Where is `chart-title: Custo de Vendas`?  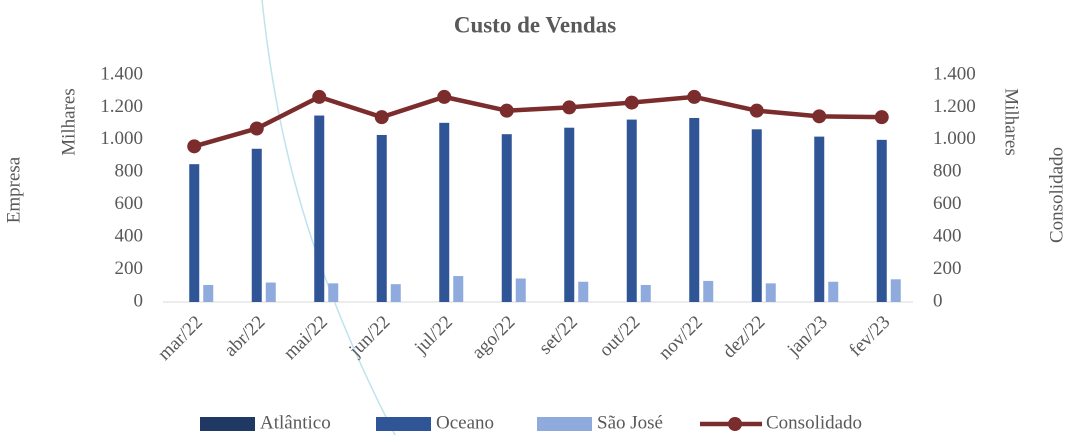
chart-title: Custo de Vendas is located at coordinates (535, 24).